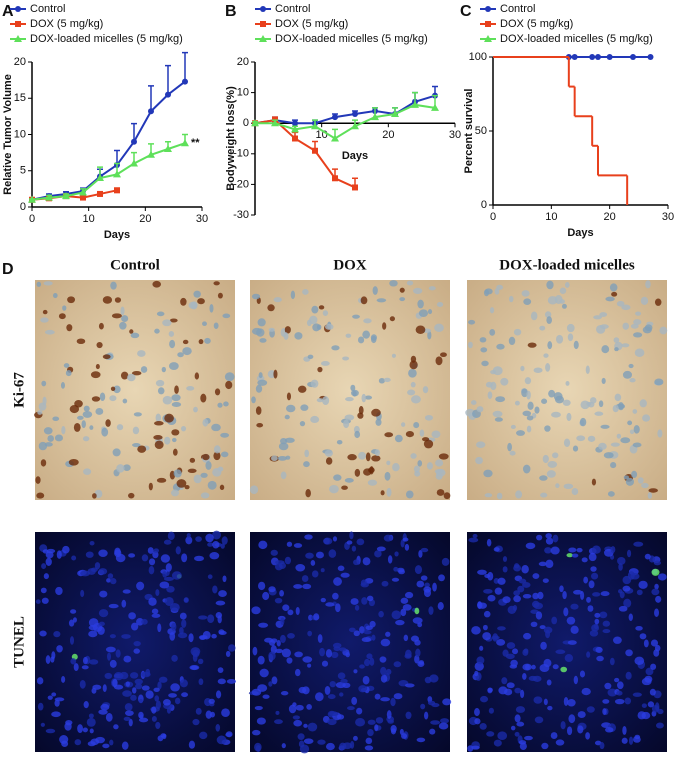 This screenshot has width=678, height=763. Describe the element at coordinates (20, 134) in the screenshot. I see `y-tick-label: 10` at that location.